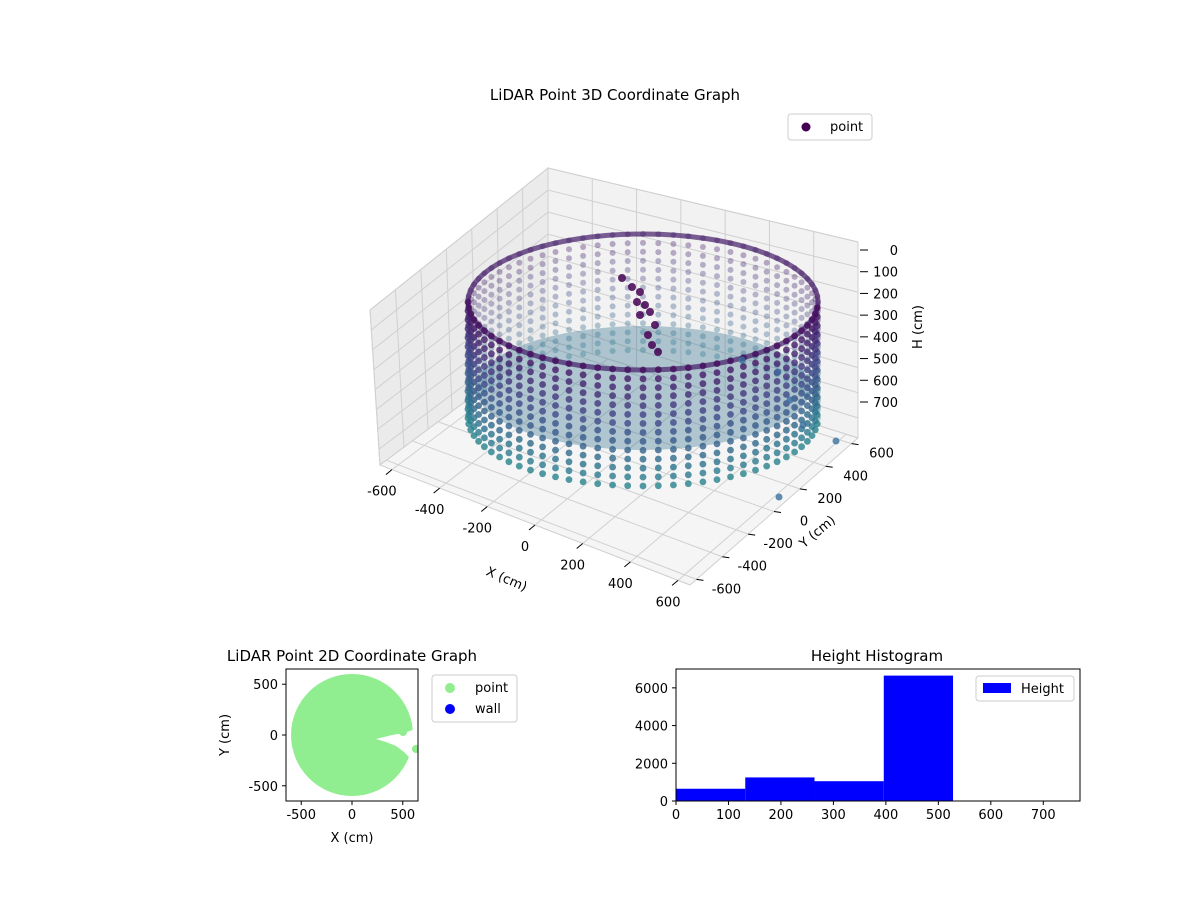 Image resolution: width=1200 pixels, height=900 pixels. I want to click on y-tick-label-2d: 0, so click(274, 736).